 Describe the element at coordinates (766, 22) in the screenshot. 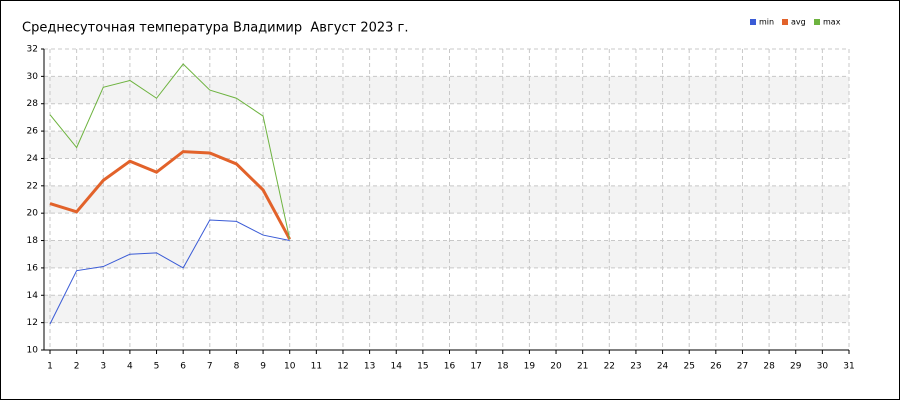

I see `legend-label: min` at that location.